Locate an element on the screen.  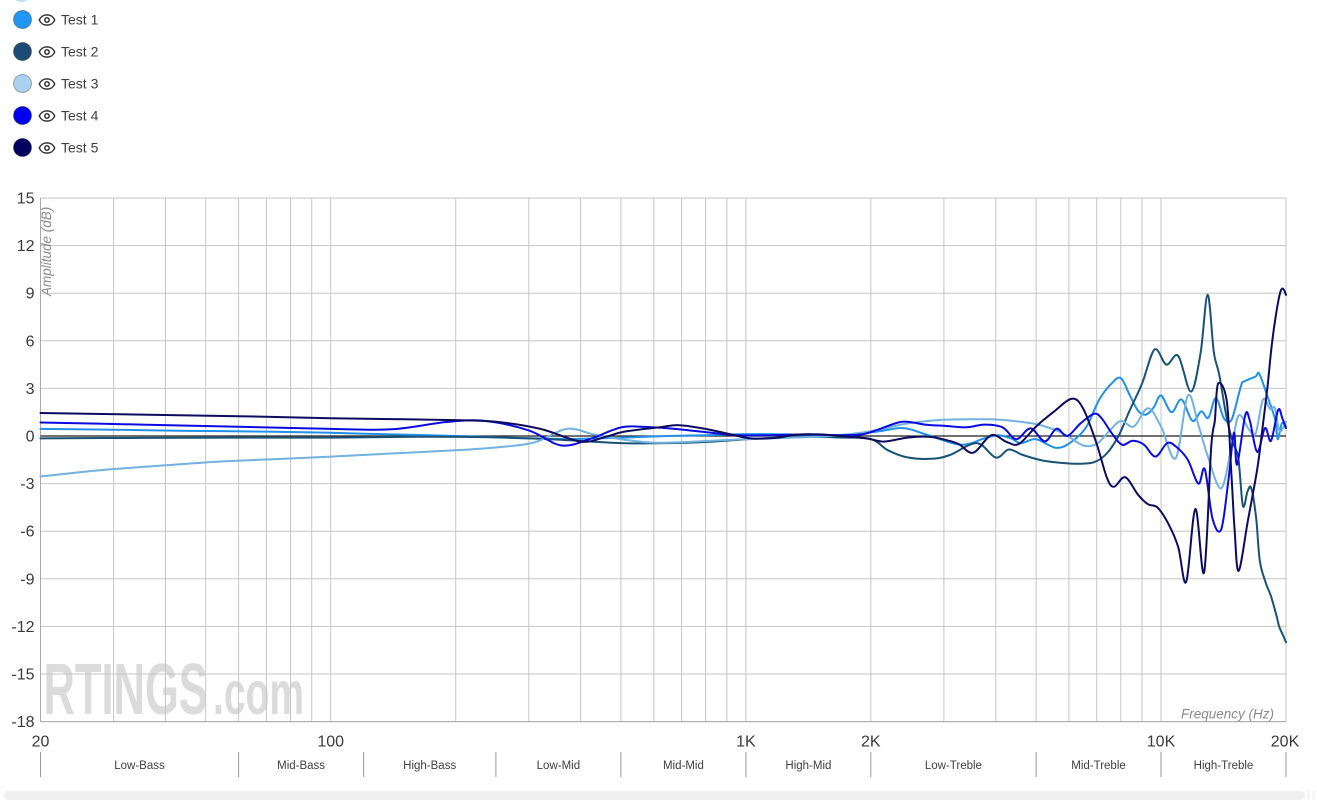
svg-text: -9 is located at coordinates (27, 579).